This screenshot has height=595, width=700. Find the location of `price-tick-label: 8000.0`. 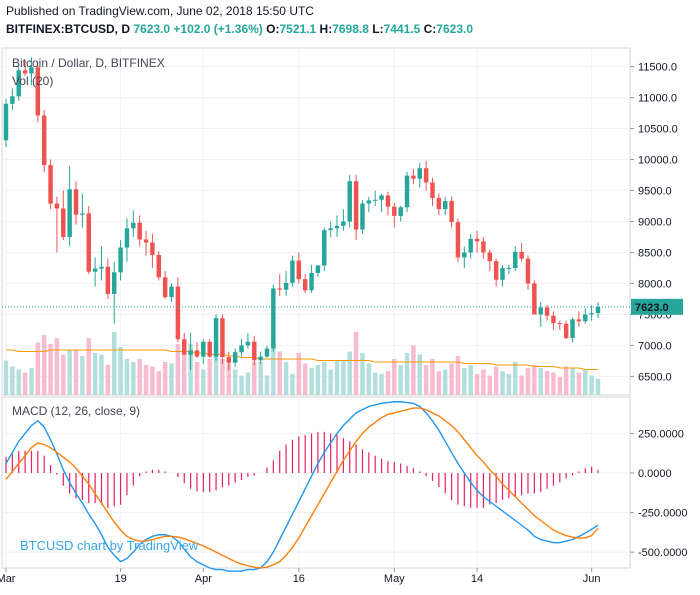

price-tick-label: 8000.0 is located at coordinates (655, 284).